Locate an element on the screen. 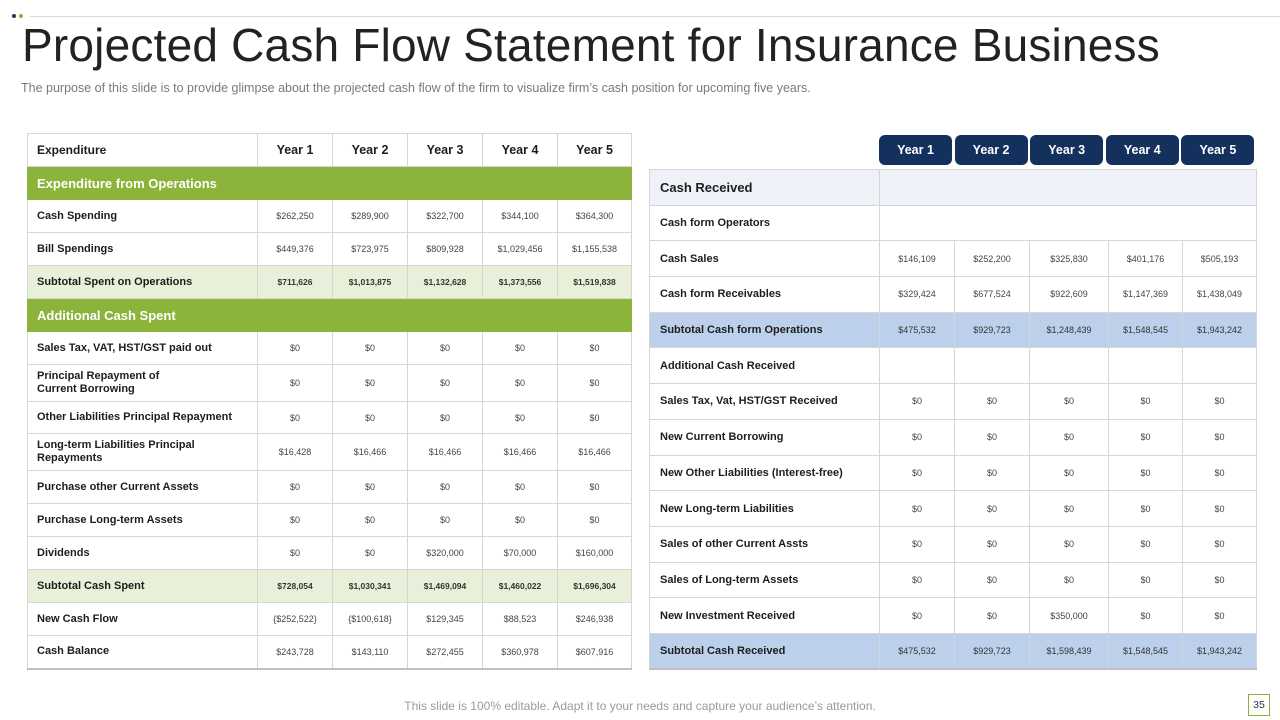 The width and height of the screenshot is (1280, 720). brand-dot-navy is located at coordinates (14, 16).